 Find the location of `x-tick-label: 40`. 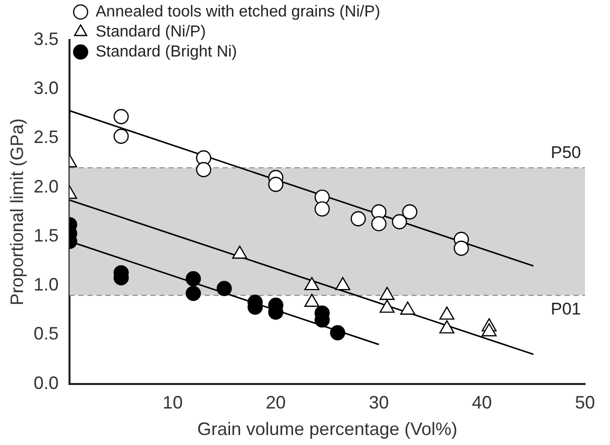

x-tick-label: 40 is located at coordinates (482, 402).